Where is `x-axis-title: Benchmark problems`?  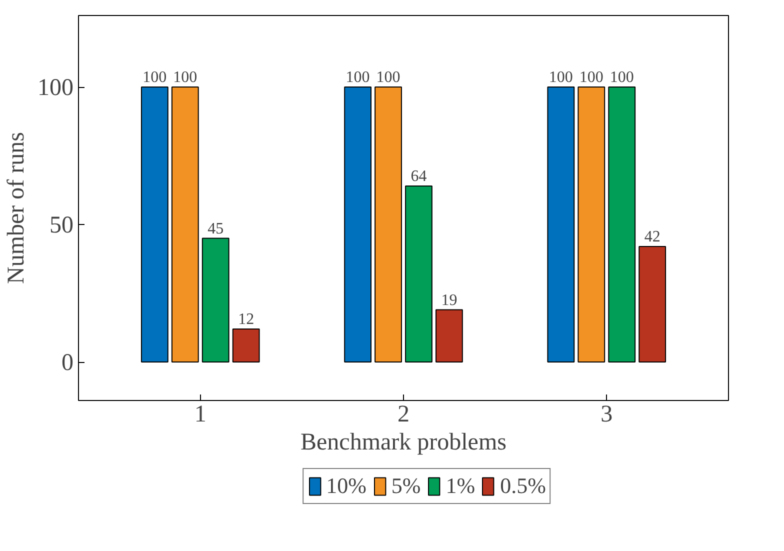
x-axis-title: Benchmark problems is located at coordinates (403, 443).